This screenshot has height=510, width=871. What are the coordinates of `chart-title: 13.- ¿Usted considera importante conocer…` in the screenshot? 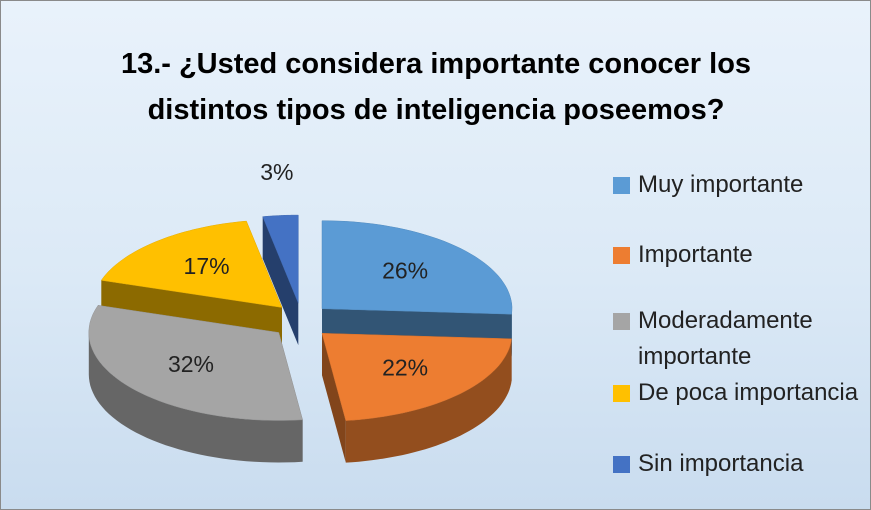 It's located at (436, 87).